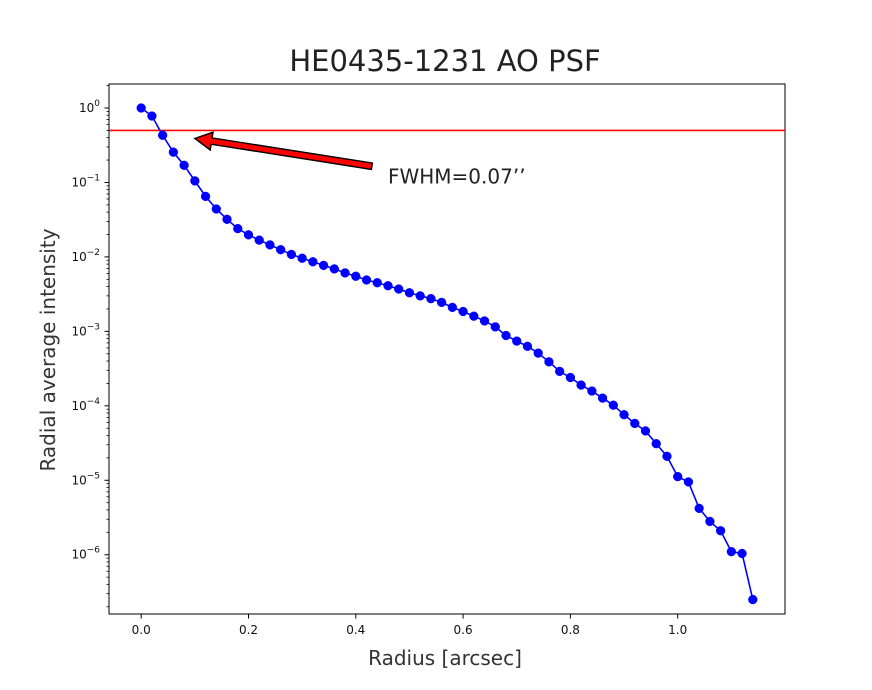 The image size is (872, 690). I want to click on y-tick-exponent: −5, so click(93, 476).